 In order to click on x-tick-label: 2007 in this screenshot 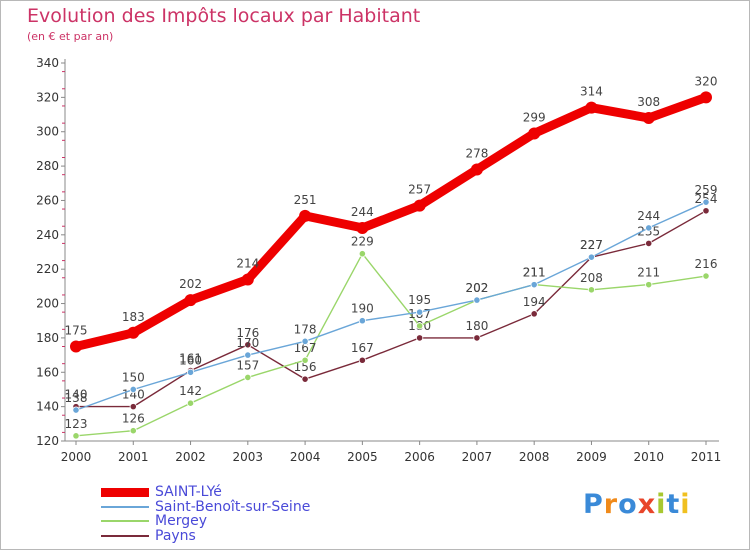, I will do `click(477, 457)`.